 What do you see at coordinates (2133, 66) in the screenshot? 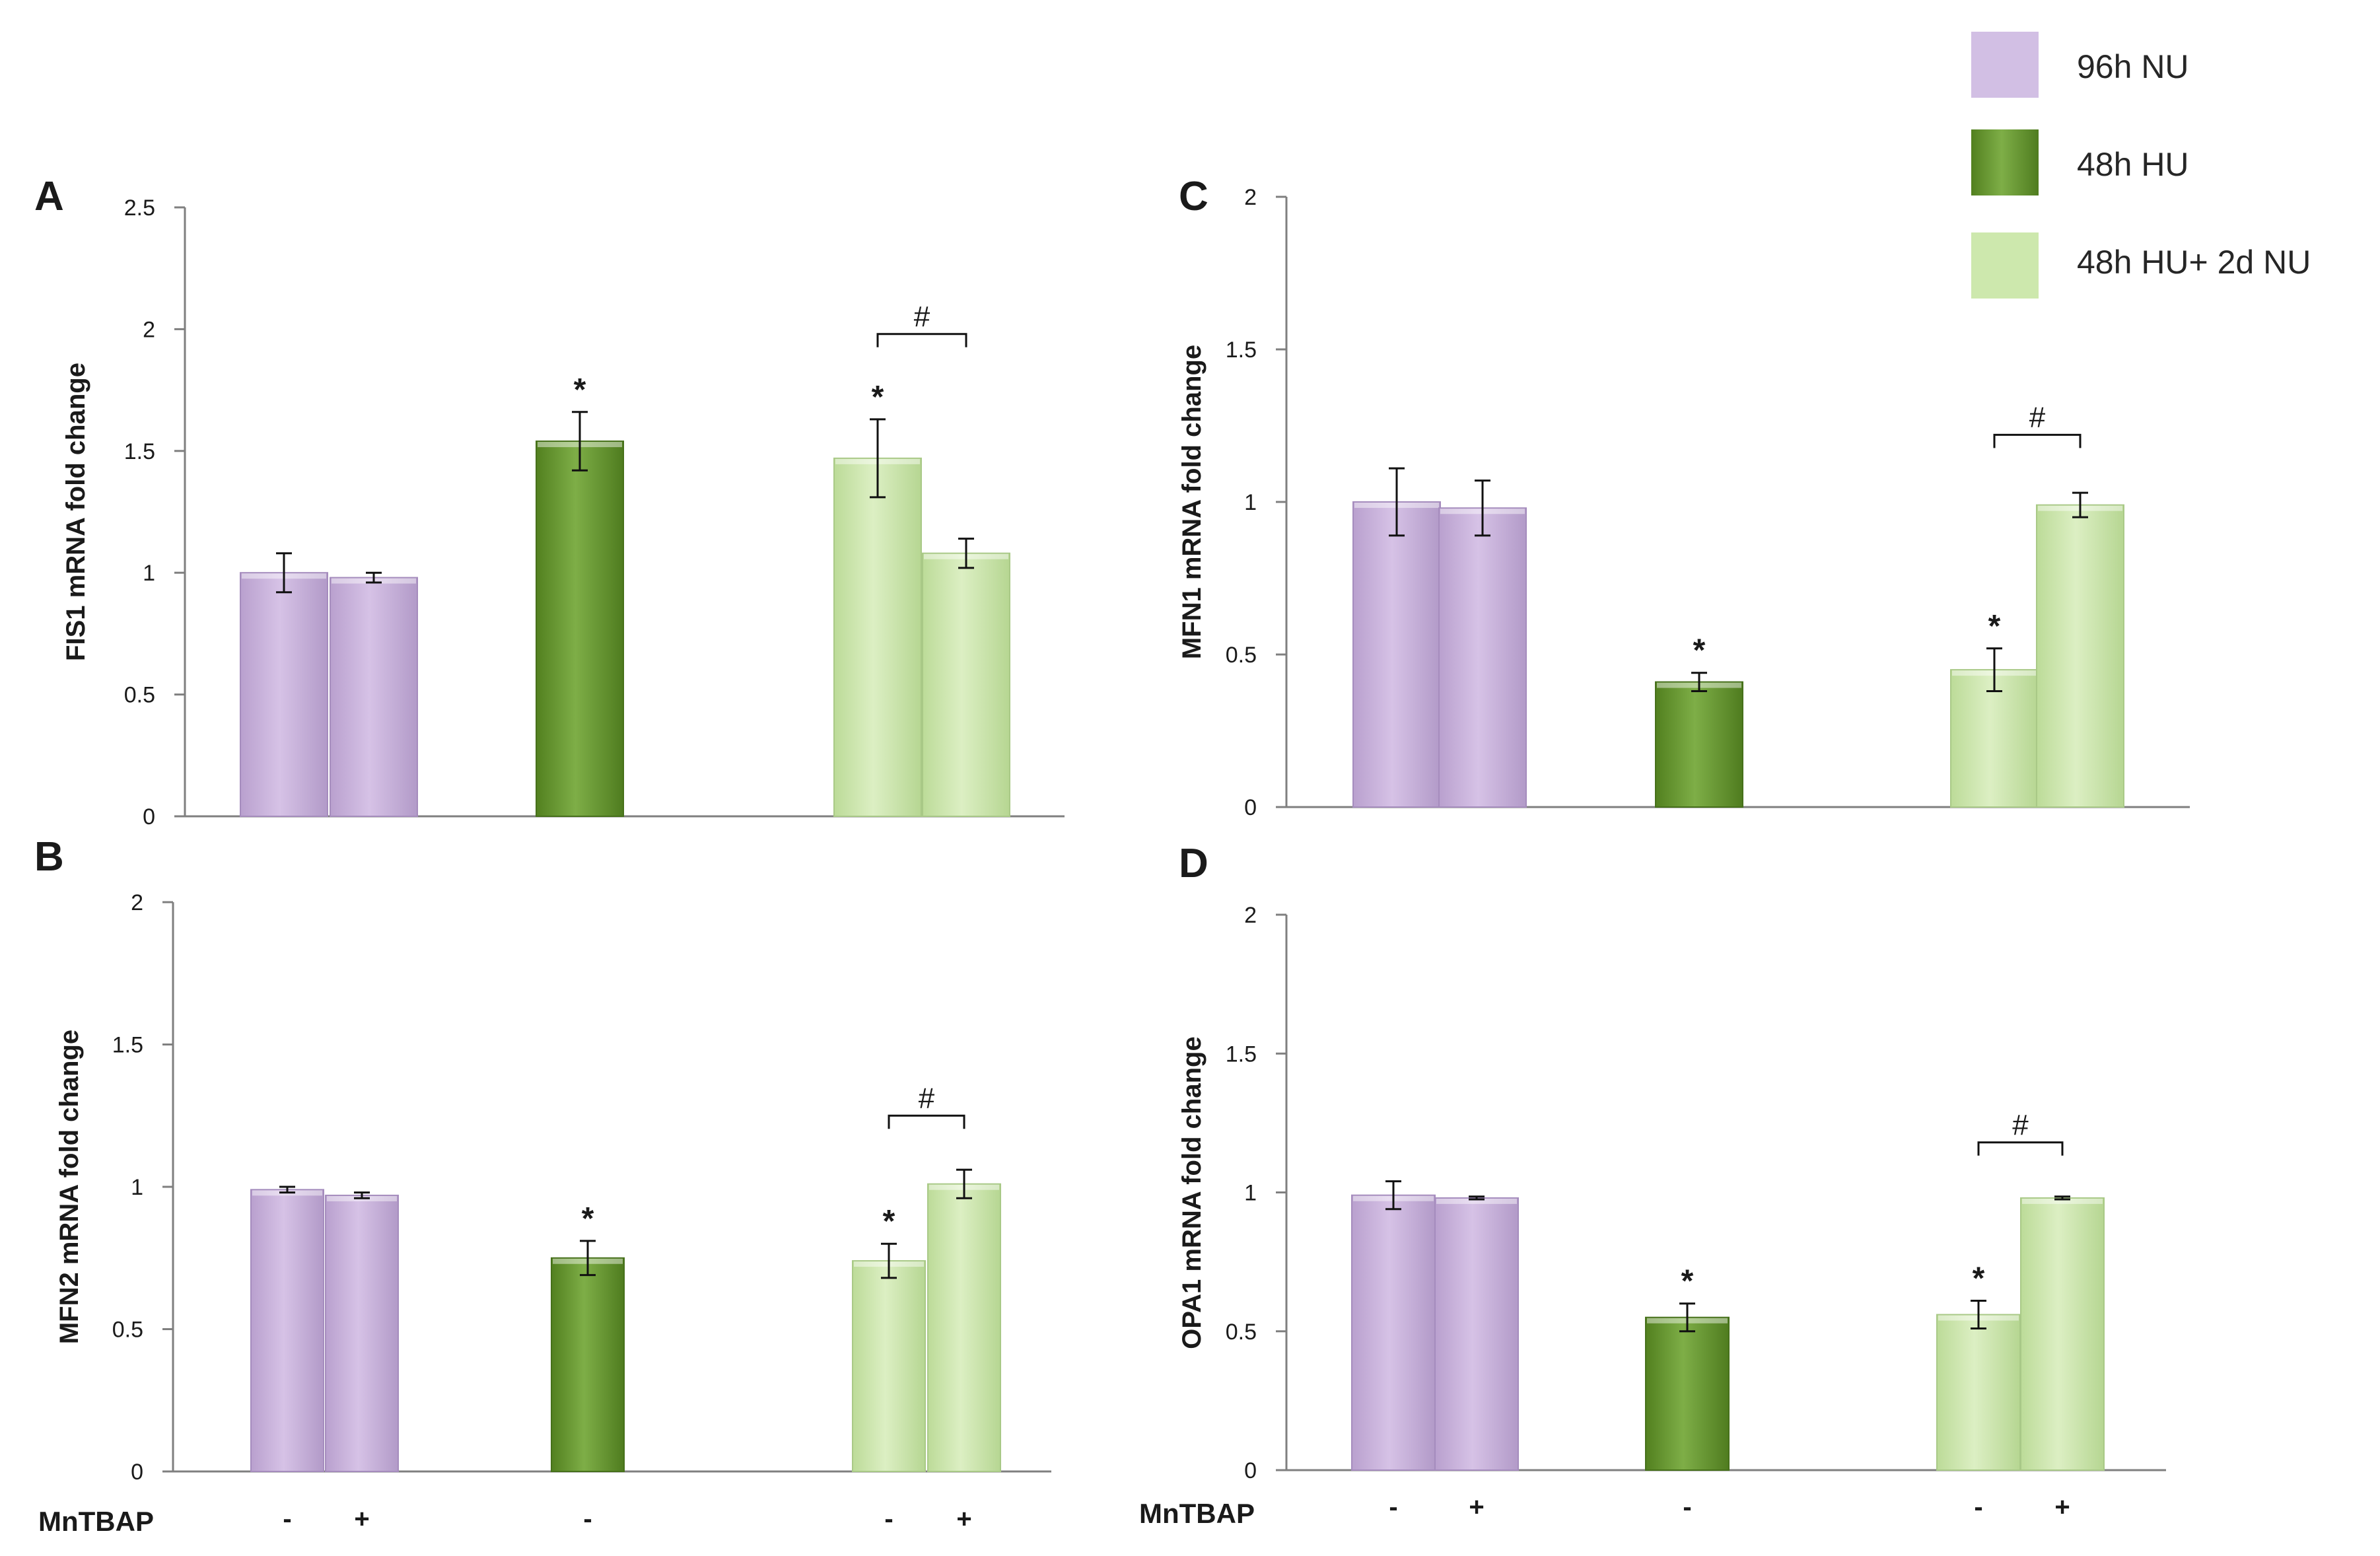
I see `legend-label-96h-nu: 96h NU` at bounding box center [2133, 66].